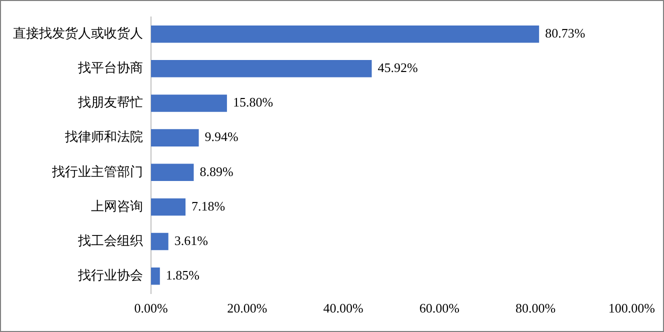 The width and height of the screenshot is (664, 332). What do you see at coordinates (209, 206) in the screenshot?
I see `data-label: 7.18%` at bounding box center [209, 206].